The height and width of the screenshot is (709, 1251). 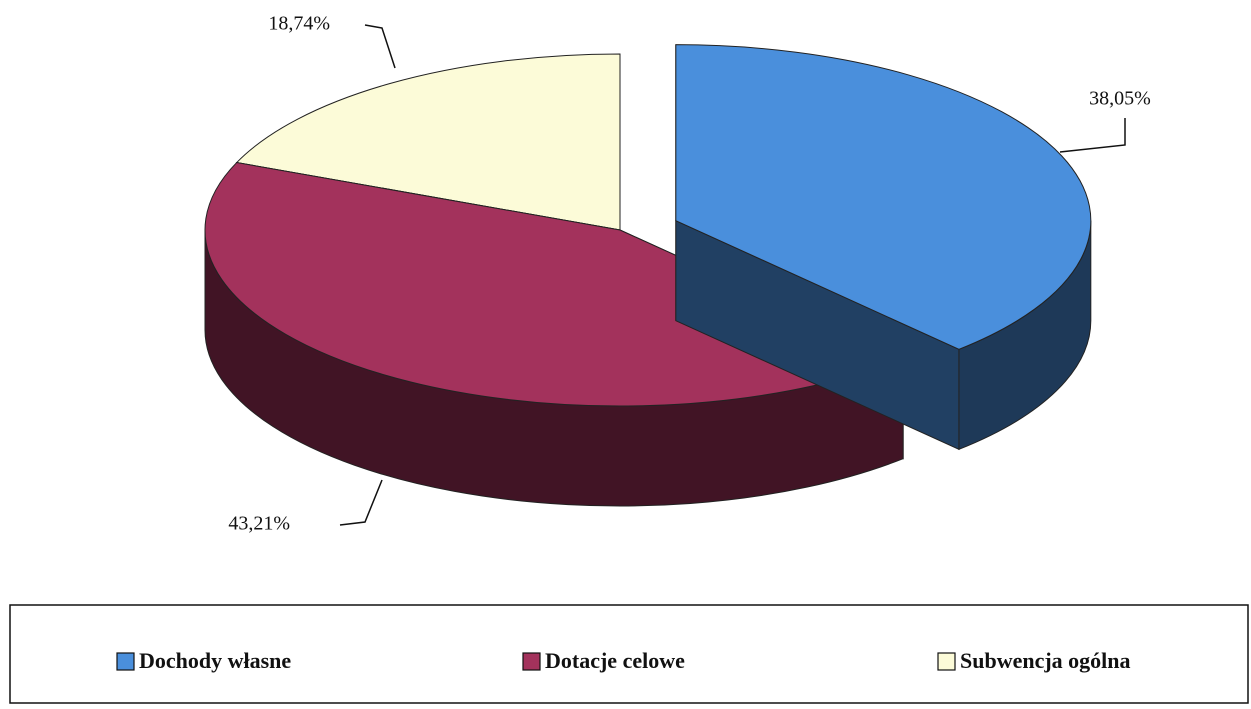 What do you see at coordinates (615, 660) in the screenshot?
I see `legend-label: Dotacje celowe` at bounding box center [615, 660].